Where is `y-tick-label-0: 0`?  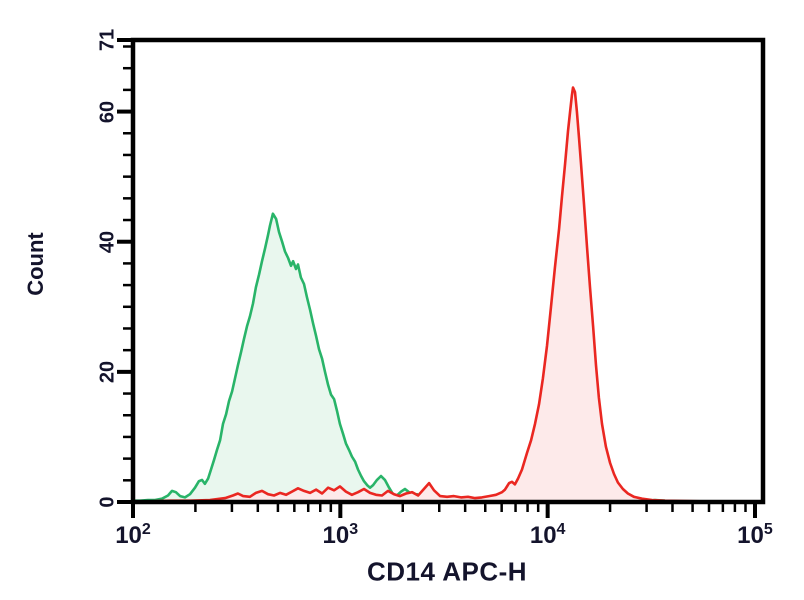 y-tick-label-0: 0 is located at coordinates (107, 502).